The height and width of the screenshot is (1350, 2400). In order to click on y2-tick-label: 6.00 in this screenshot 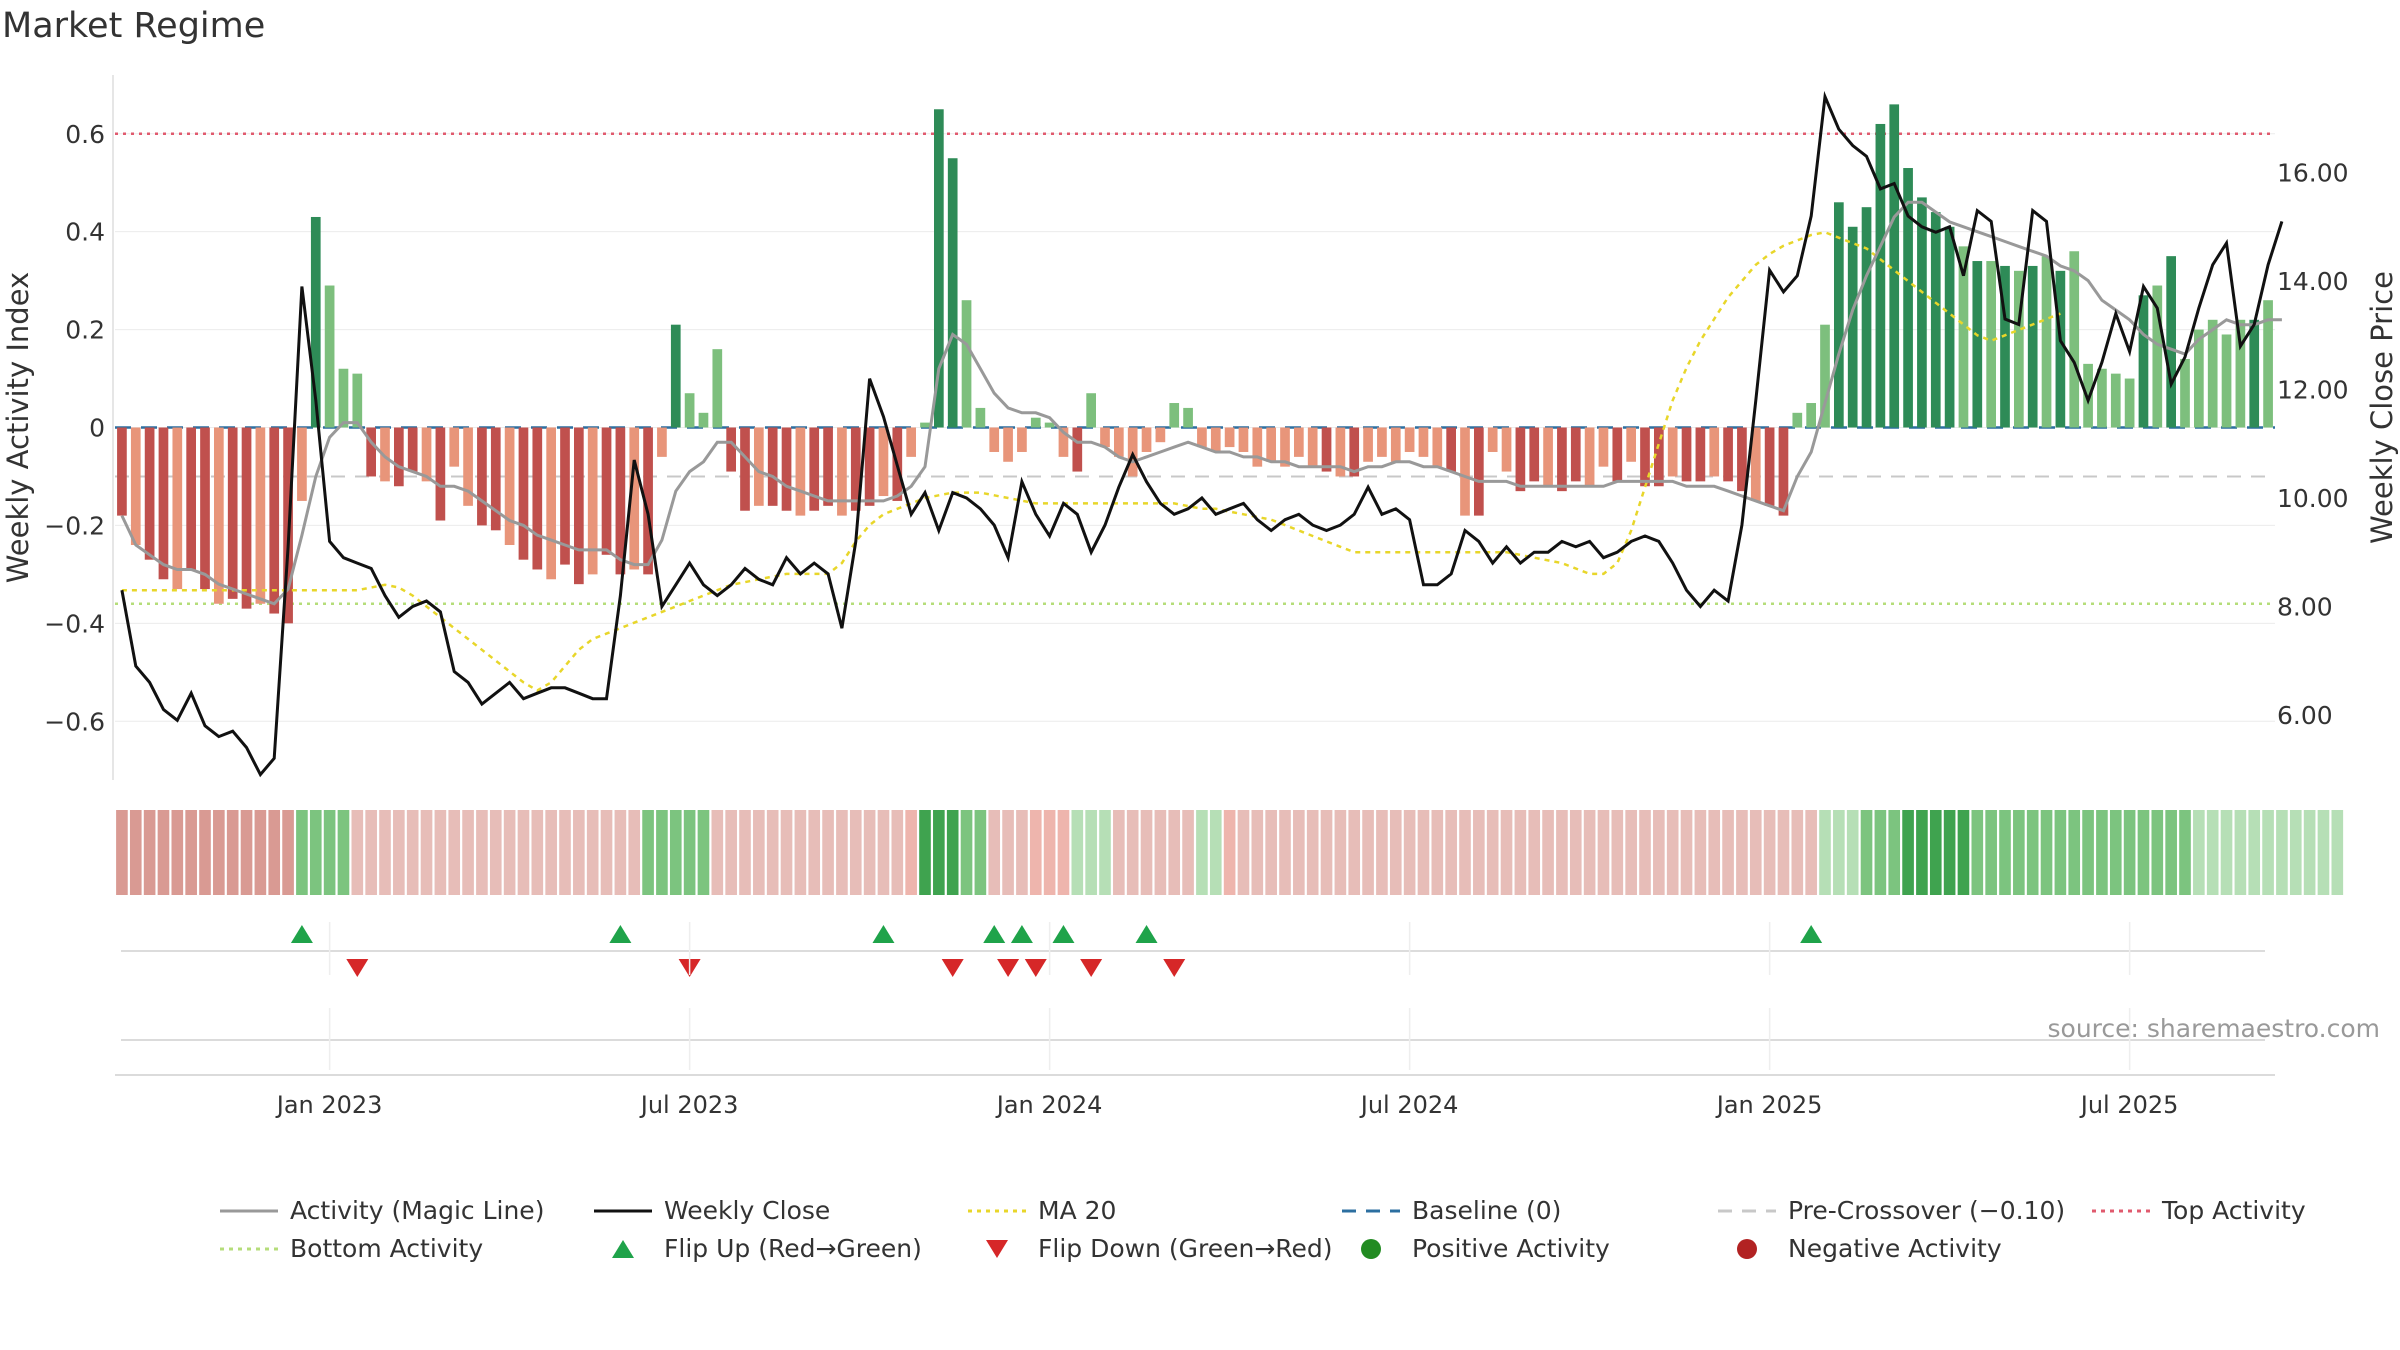, I will do `click(2305, 715)`.